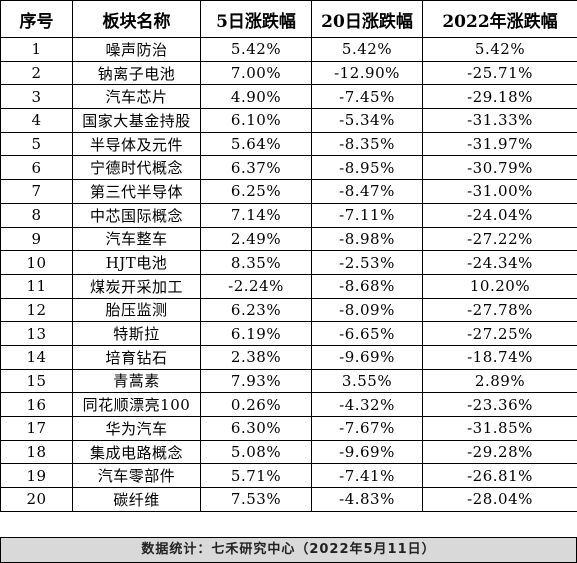 The width and height of the screenshot is (577, 563). I want to click on cell-sector-name: 集成电路概念, so click(137, 452).